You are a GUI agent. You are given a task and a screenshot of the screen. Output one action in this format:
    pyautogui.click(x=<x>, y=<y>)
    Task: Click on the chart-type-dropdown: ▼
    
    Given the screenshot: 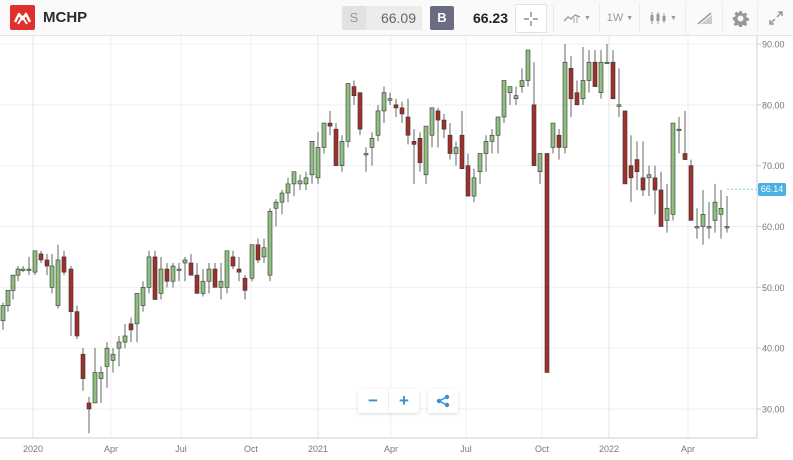 What is the action you would take?
    pyautogui.click(x=576, y=18)
    